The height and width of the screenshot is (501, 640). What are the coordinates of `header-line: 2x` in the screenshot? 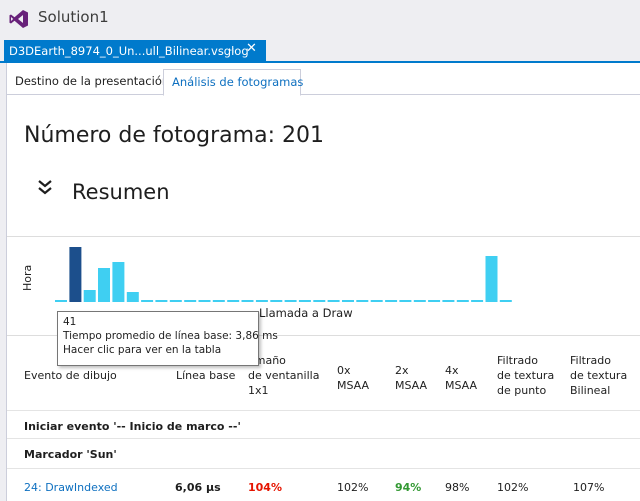 It's located at (402, 370).